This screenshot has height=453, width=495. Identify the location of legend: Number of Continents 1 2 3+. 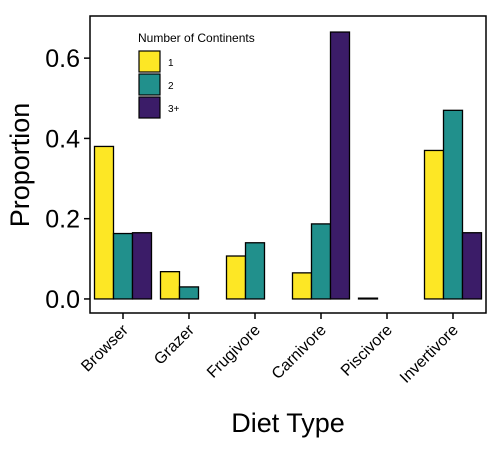
(196, 75).